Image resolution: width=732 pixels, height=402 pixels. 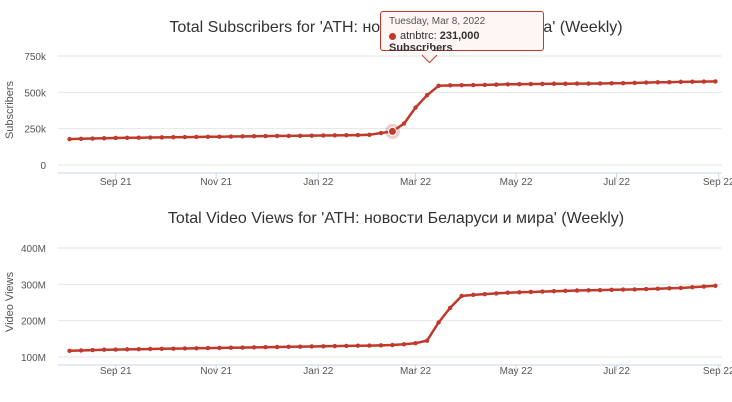 What do you see at coordinates (35, 93) in the screenshot?
I see `y-tick-label: 500k` at bounding box center [35, 93].